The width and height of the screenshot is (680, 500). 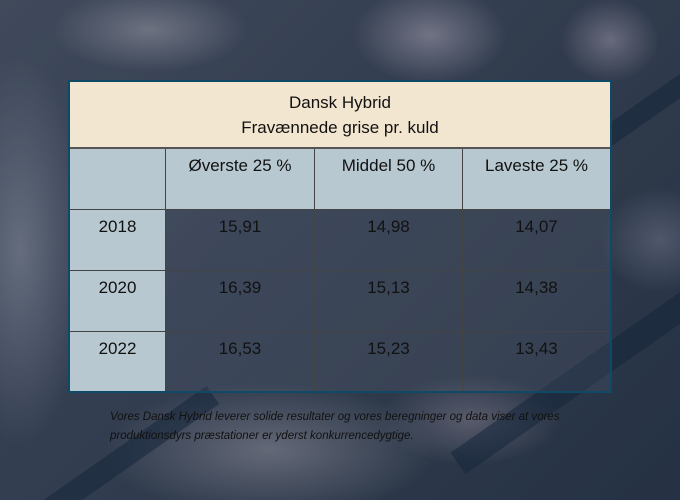 I want to click on cell-value: 16,53, so click(x=240, y=361).